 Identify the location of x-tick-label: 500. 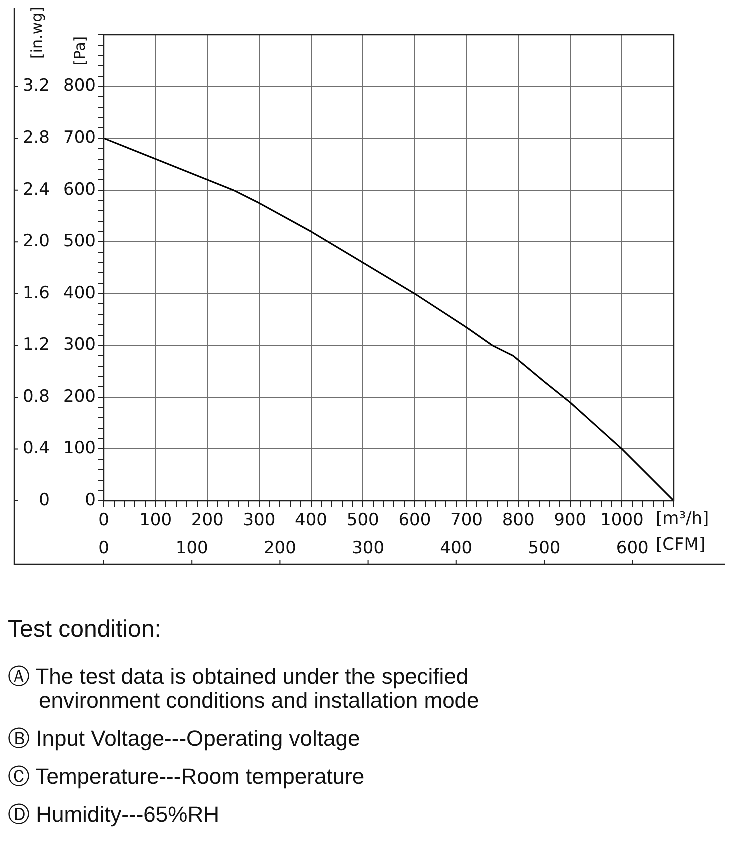
(363, 520).